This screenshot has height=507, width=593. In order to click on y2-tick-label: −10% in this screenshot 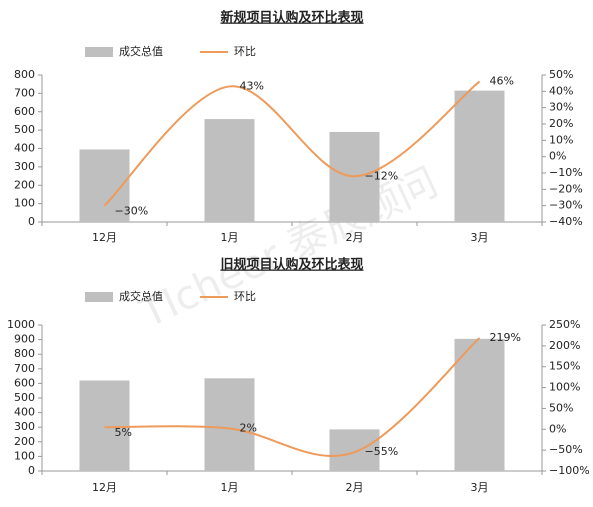, I will do `click(566, 172)`.